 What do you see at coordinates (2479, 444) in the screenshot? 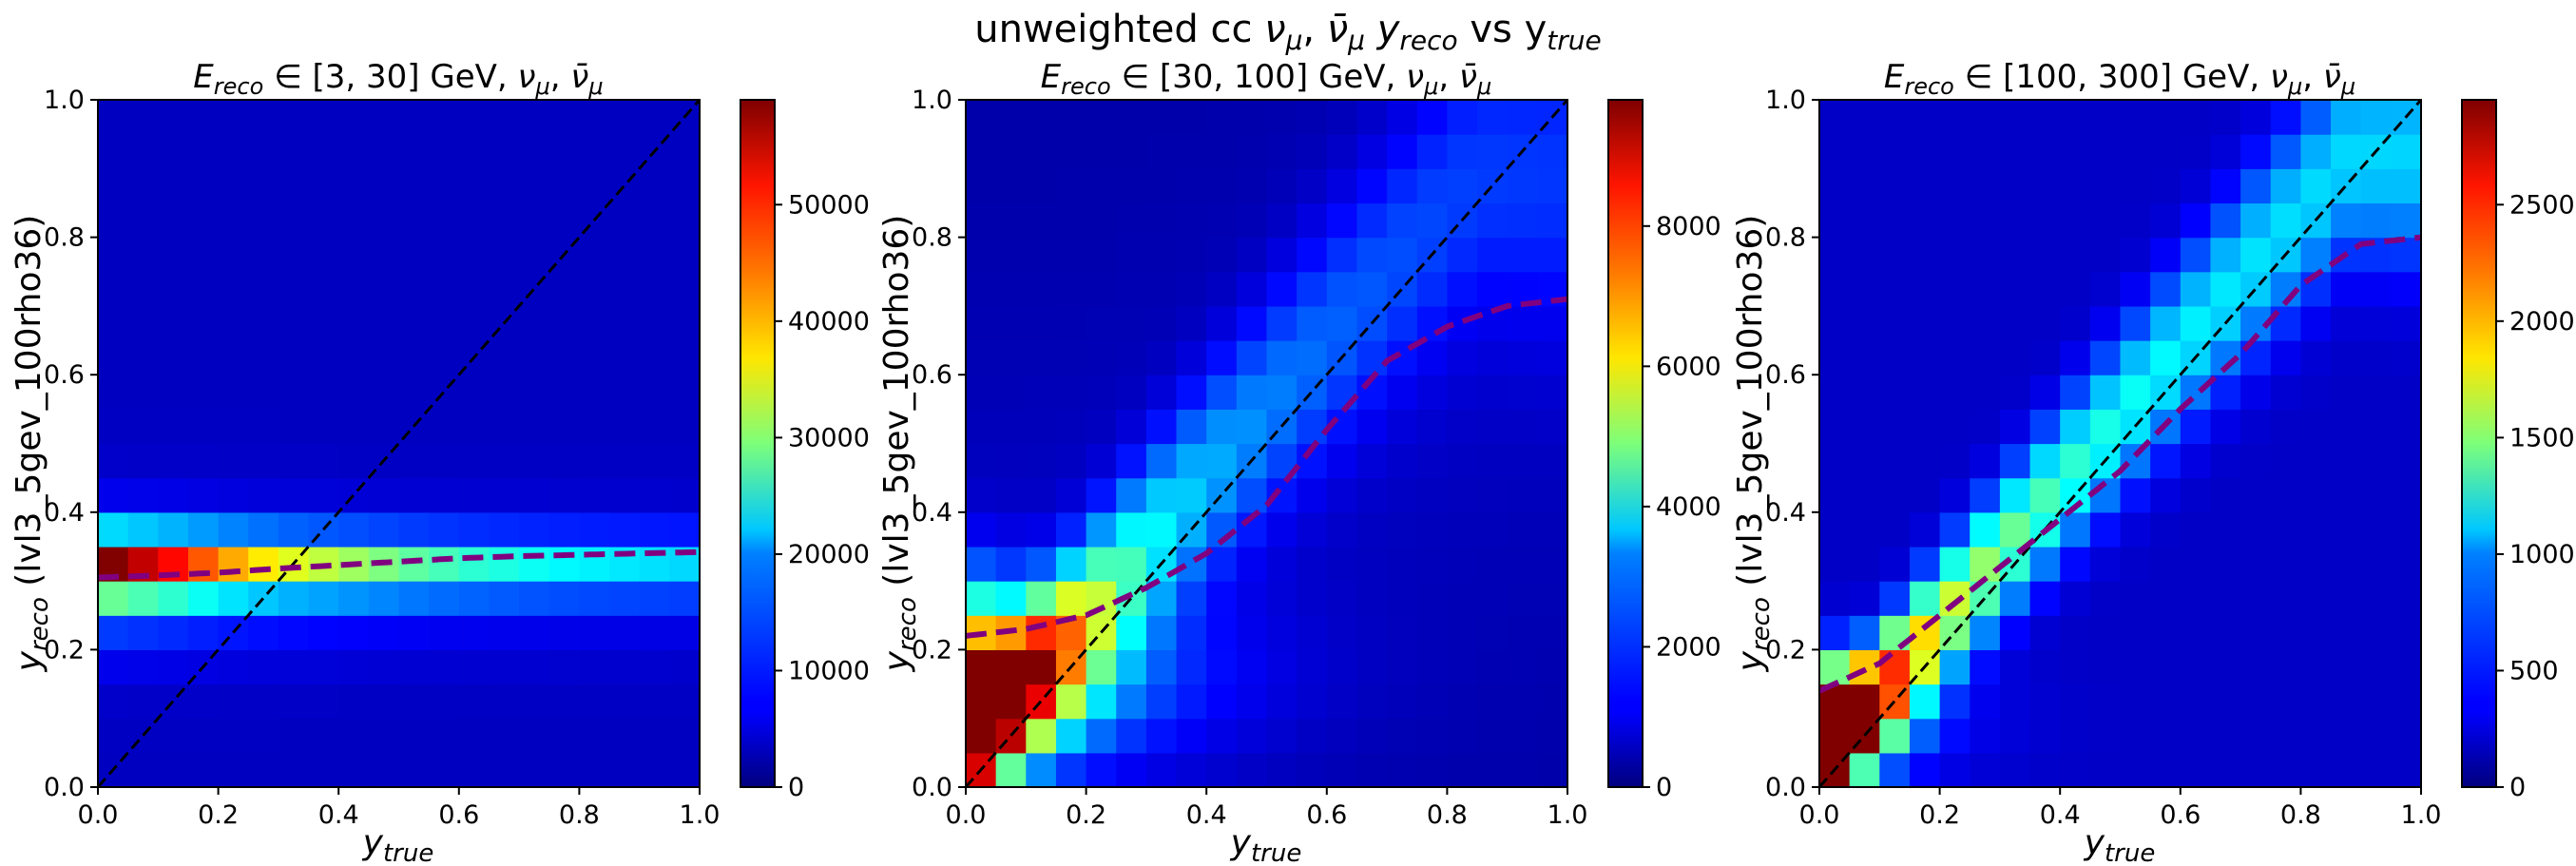
I see `panel-3-colorbar` at bounding box center [2479, 444].